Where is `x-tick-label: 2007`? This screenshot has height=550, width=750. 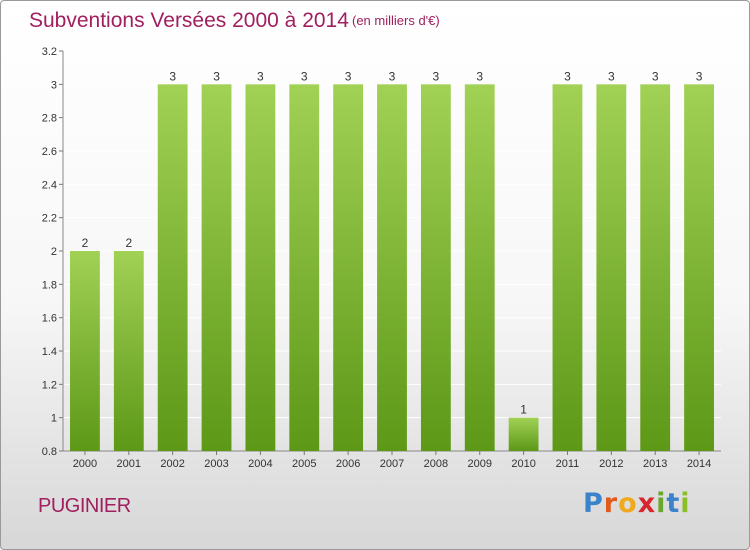 x-tick-label: 2007 is located at coordinates (392, 464).